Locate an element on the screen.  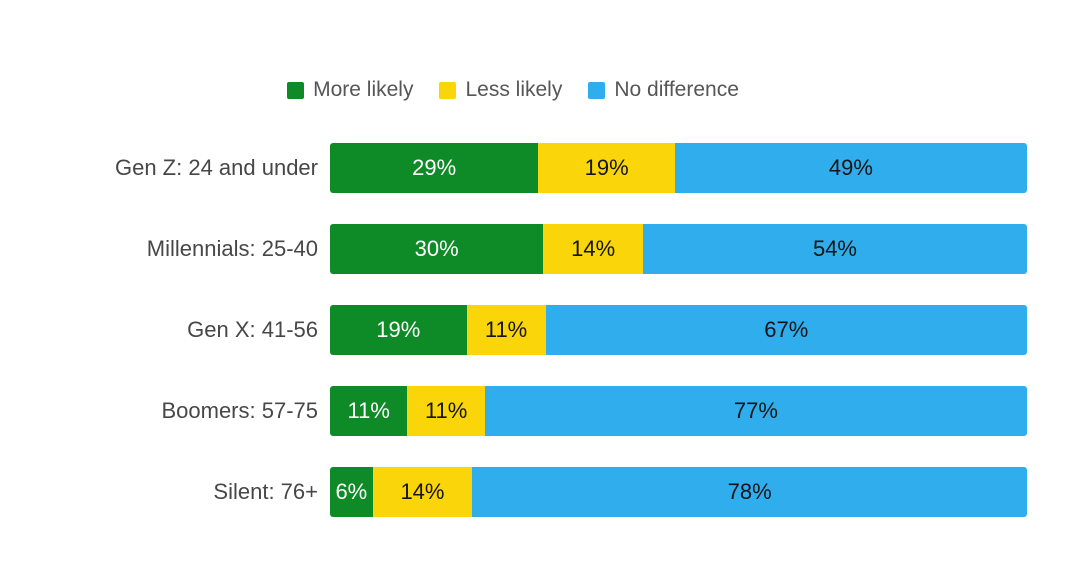
legend-item-less-likely: Less likely is located at coordinates (500, 90).